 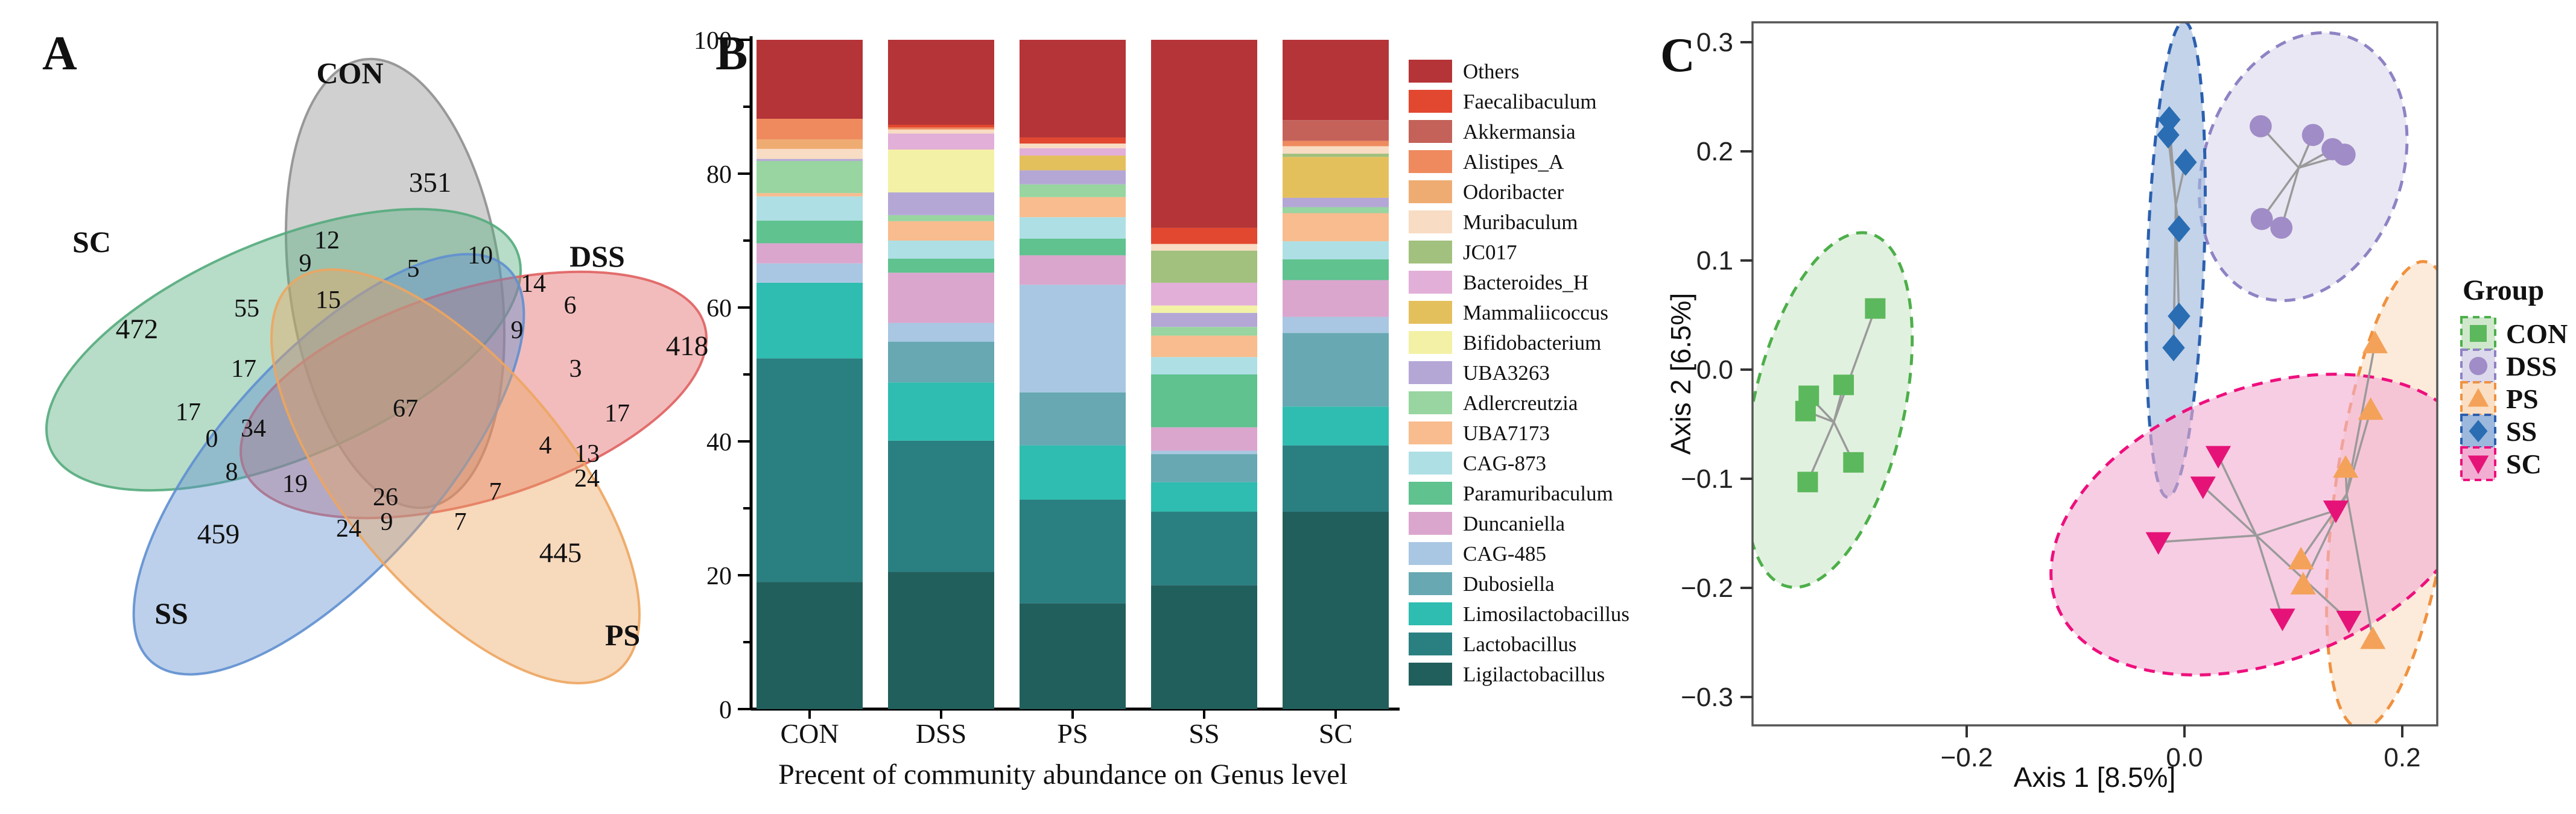 I want to click on scatter-points-CON, so click(x=1840, y=395).